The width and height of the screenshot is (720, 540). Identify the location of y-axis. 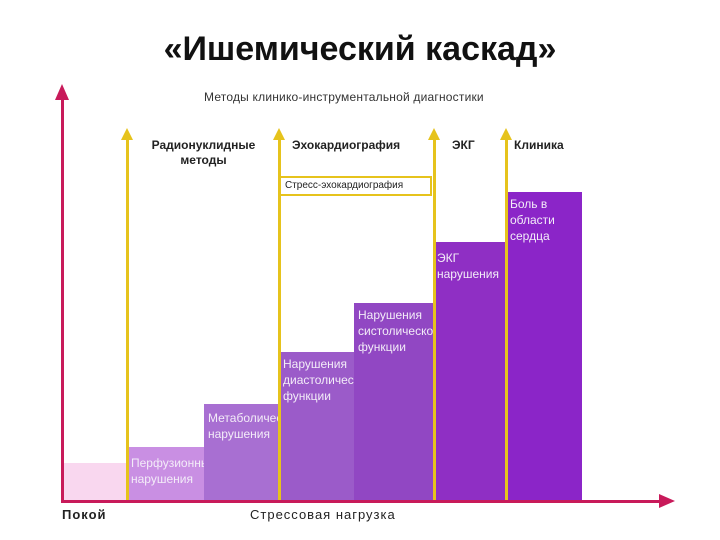
(62, 300).